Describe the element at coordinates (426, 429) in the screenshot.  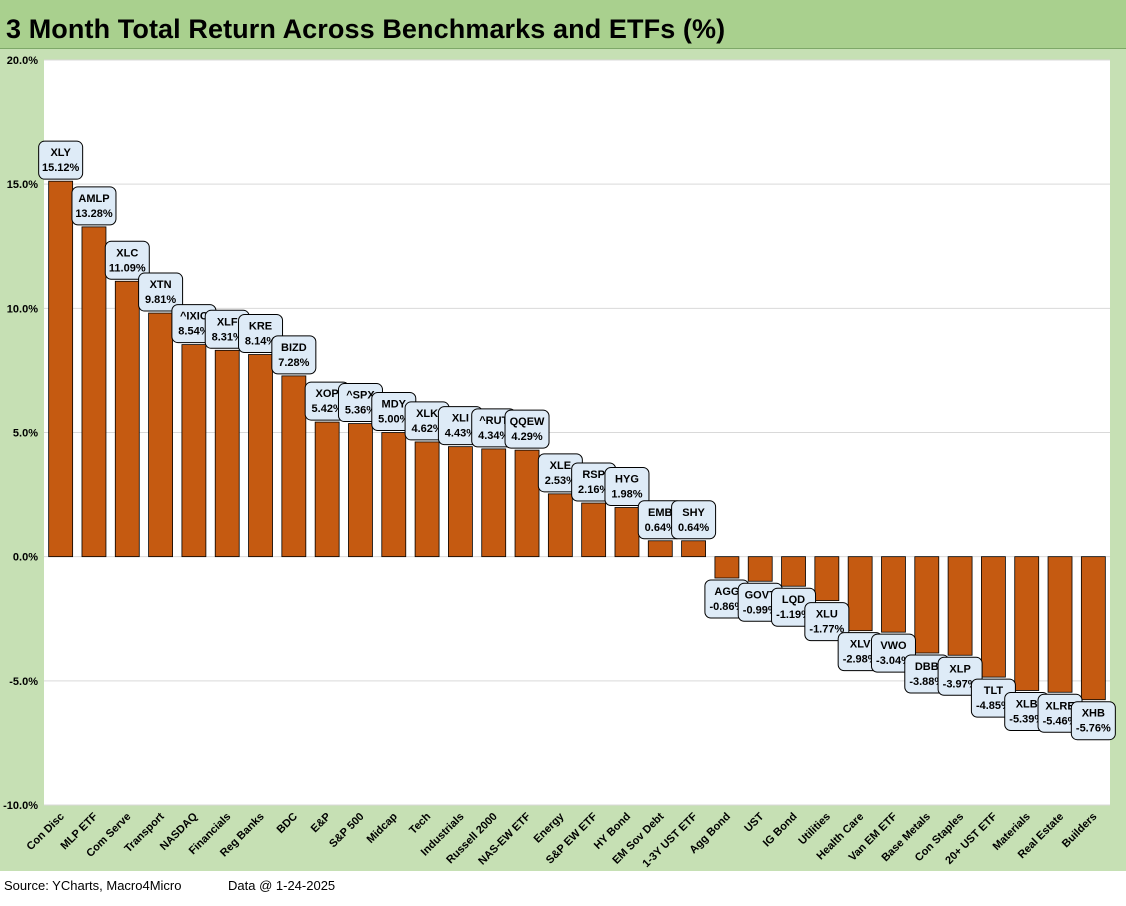
I see `value-label: 4.62%` at that location.